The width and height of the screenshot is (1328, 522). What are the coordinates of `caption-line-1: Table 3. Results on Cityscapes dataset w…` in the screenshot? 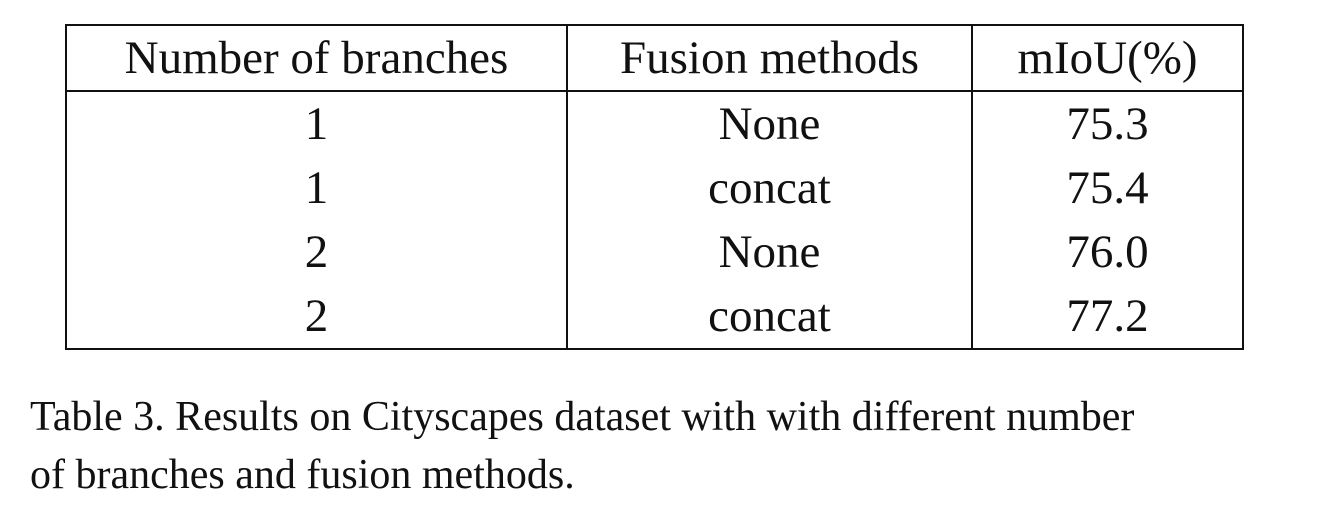 It's located at (582, 417).